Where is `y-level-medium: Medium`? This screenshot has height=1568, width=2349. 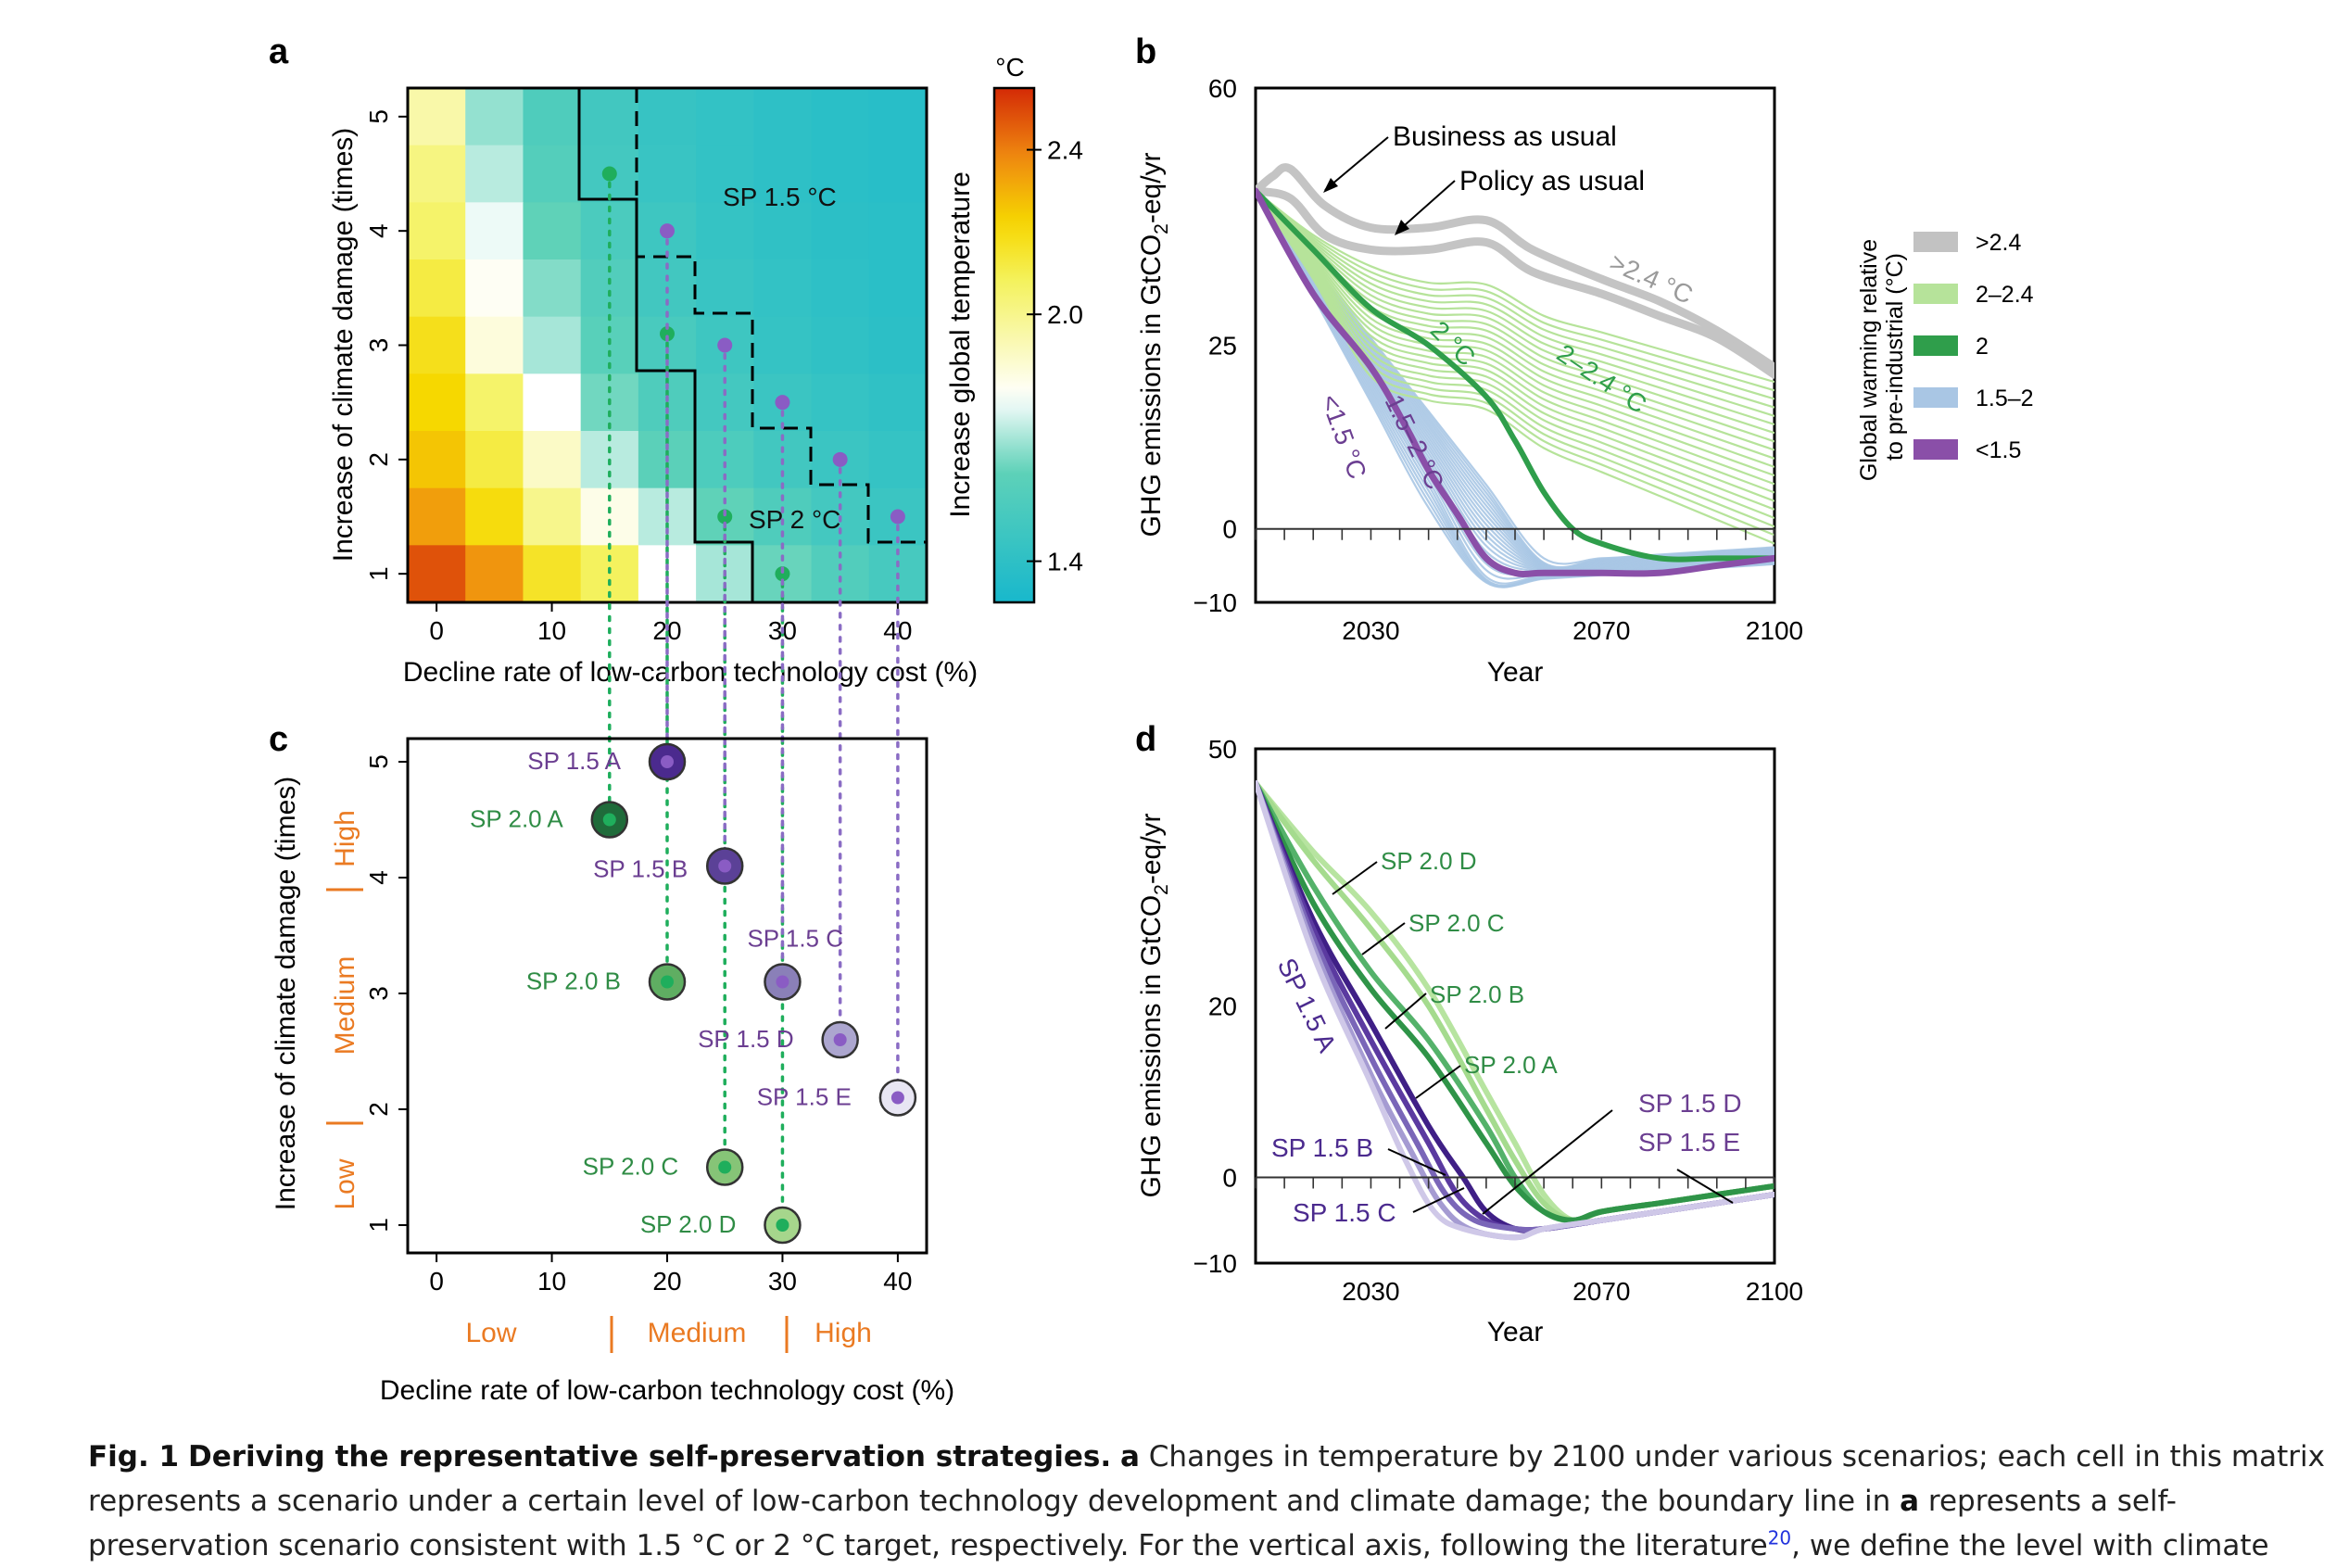 y-level-medium: Medium is located at coordinates (345, 1006).